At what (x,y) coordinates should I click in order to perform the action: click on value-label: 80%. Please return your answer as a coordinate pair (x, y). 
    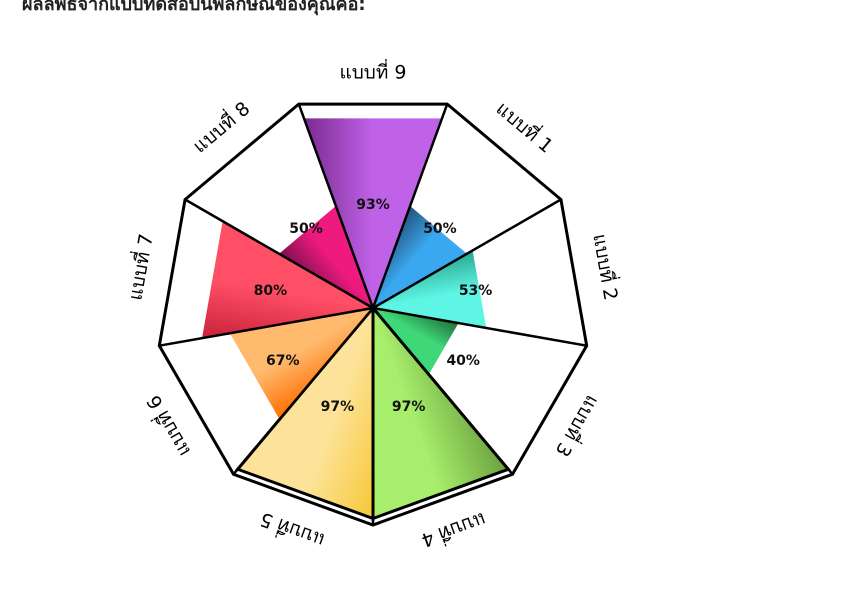
    Looking at the image, I should click on (271, 291).